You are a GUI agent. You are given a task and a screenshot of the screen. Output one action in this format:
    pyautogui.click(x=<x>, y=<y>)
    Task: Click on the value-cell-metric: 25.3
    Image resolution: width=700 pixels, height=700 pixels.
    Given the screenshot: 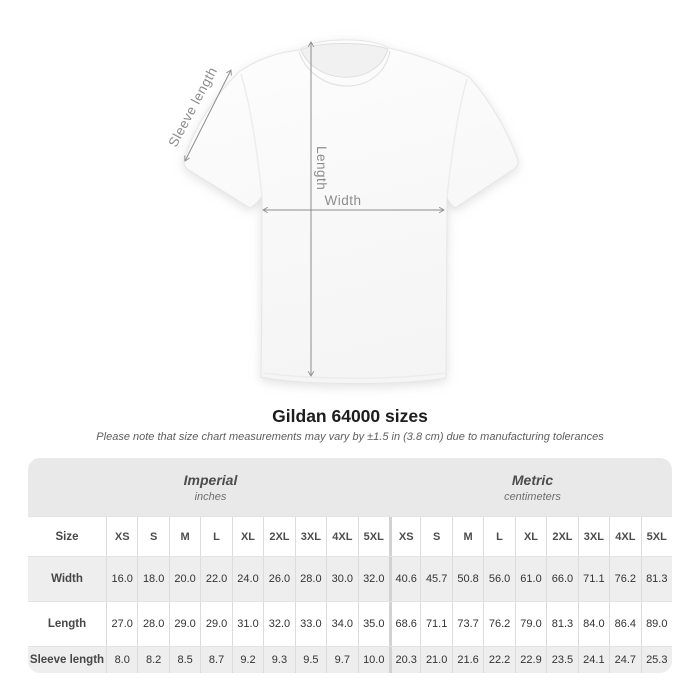 What is the action you would take?
    pyautogui.click(x=656, y=660)
    